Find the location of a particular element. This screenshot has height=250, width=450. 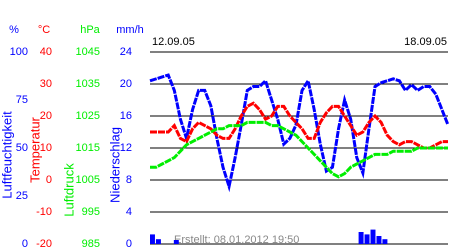

axis-unit: mm/h is located at coordinates (130, 30).